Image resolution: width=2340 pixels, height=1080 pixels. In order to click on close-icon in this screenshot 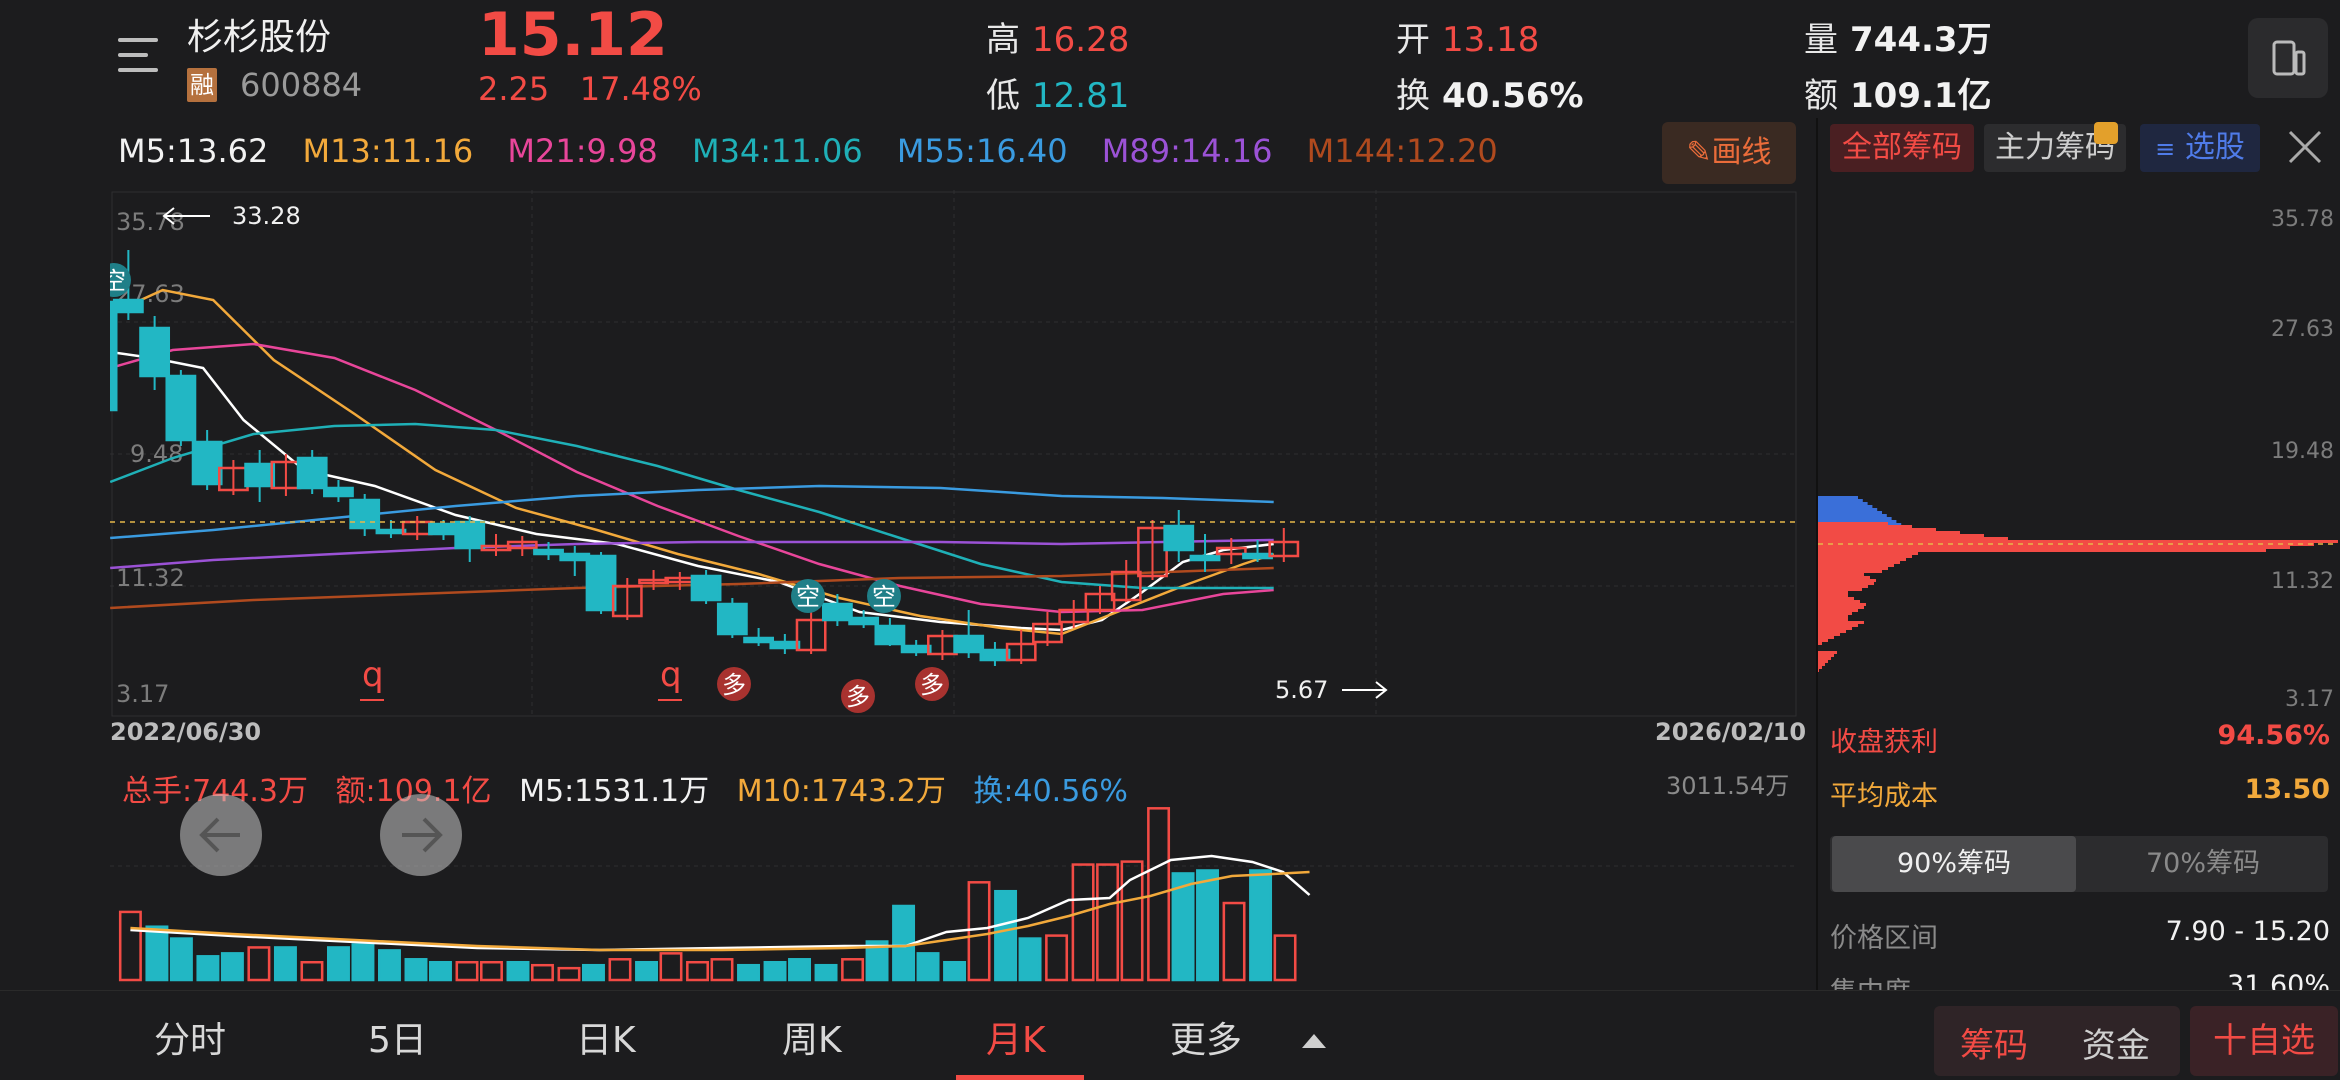, I will do `click(2305, 147)`.